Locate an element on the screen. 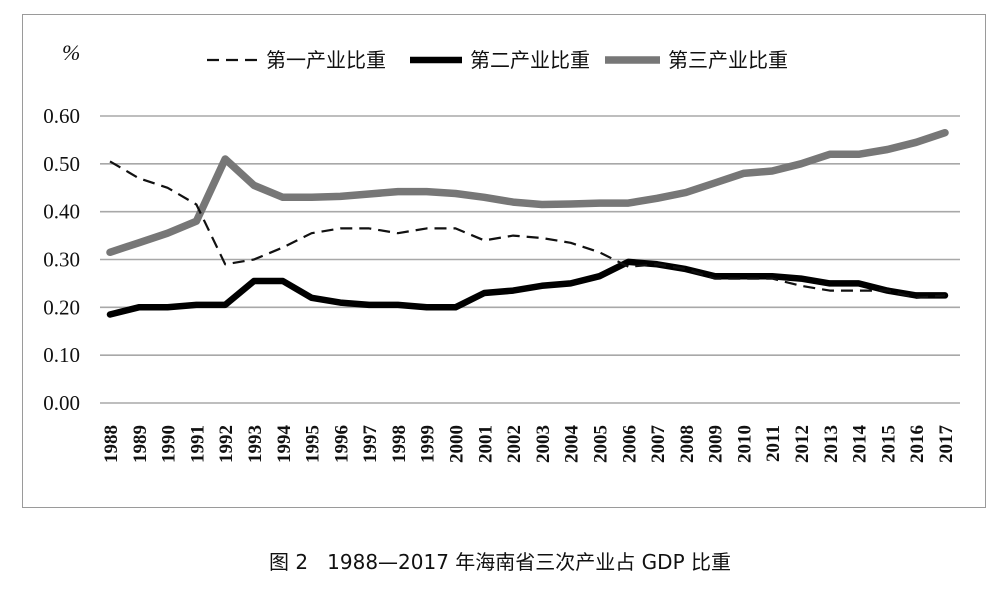 The image size is (1000, 596). x-tick-label: 1993 is located at coordinates (255, 444).